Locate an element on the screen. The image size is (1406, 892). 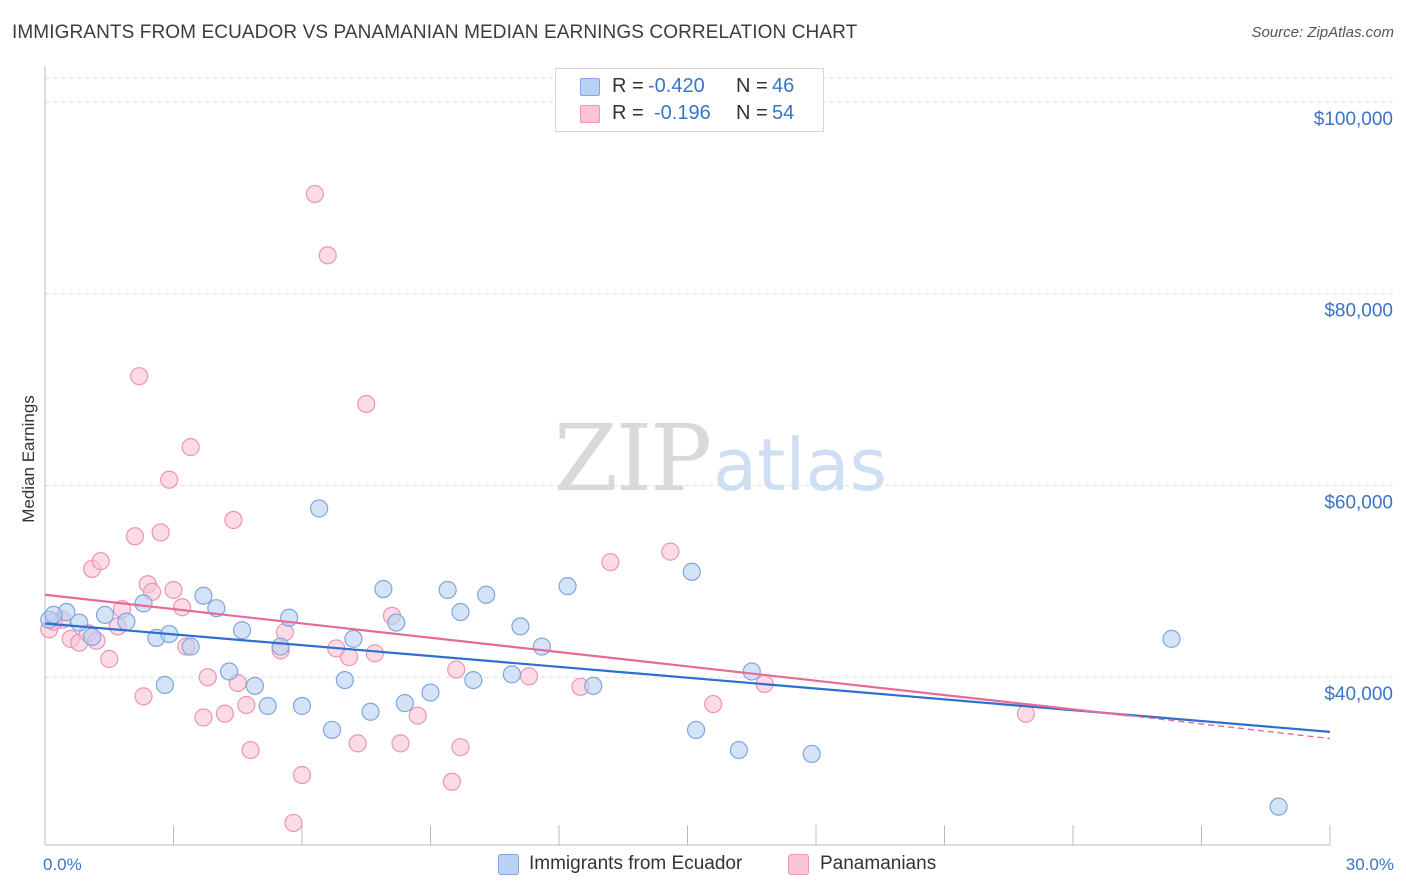
y-axis-label: Median Earnings is located at coordinates (28, 459).